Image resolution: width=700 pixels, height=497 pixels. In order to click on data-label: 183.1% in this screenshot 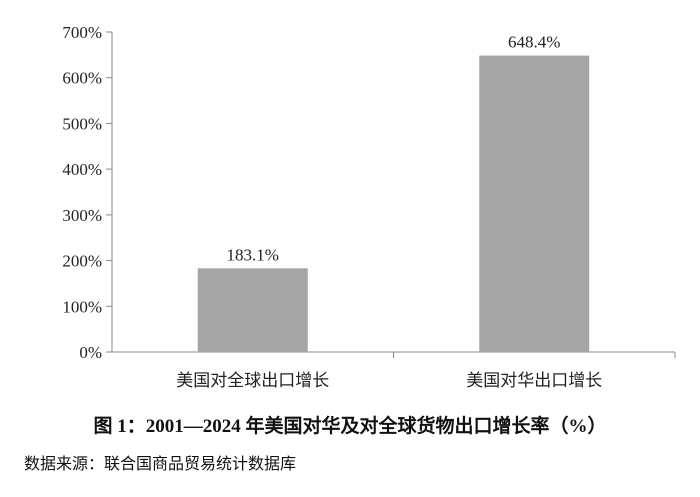, I will do `click(253, 254)`.